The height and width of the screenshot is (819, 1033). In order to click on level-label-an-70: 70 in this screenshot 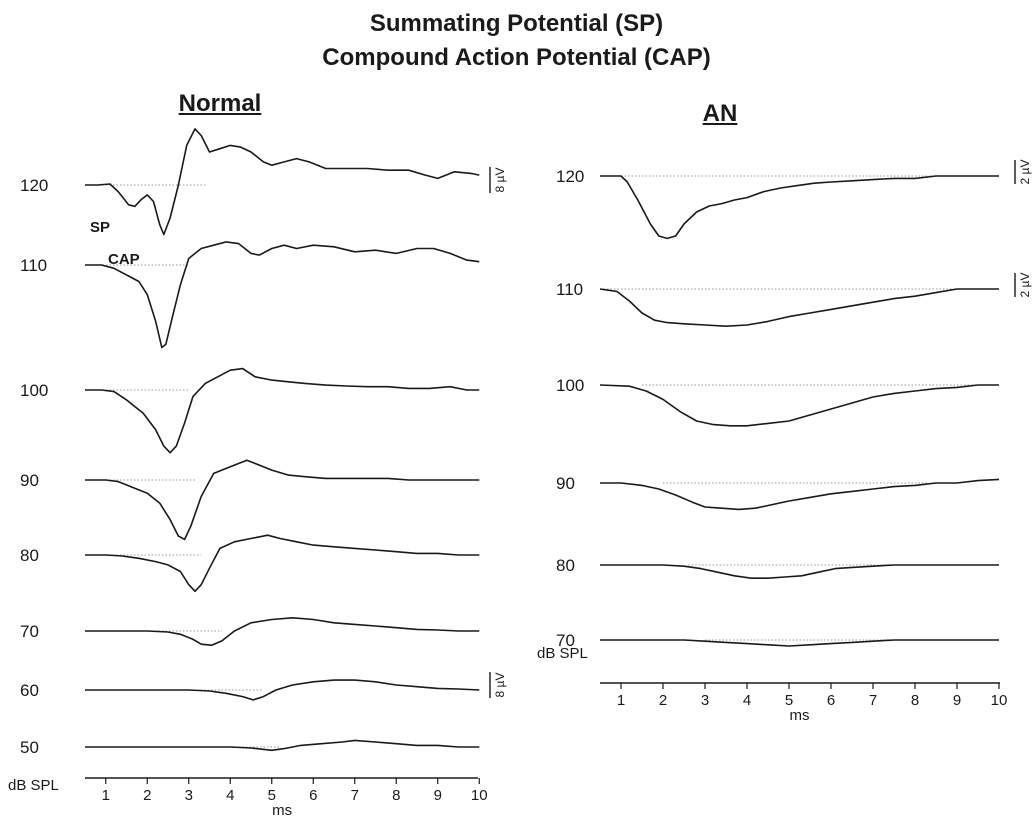, I will do `click(565, 640)`.